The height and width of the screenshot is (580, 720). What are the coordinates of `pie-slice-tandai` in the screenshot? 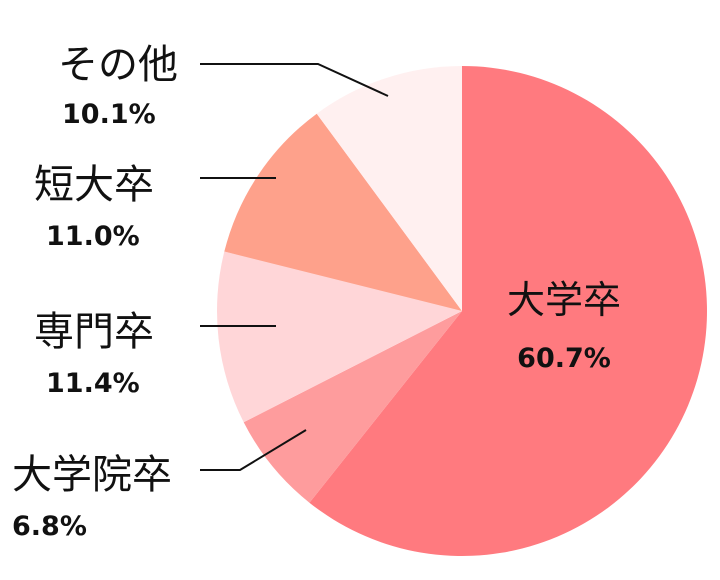 It's located at (343, 212).